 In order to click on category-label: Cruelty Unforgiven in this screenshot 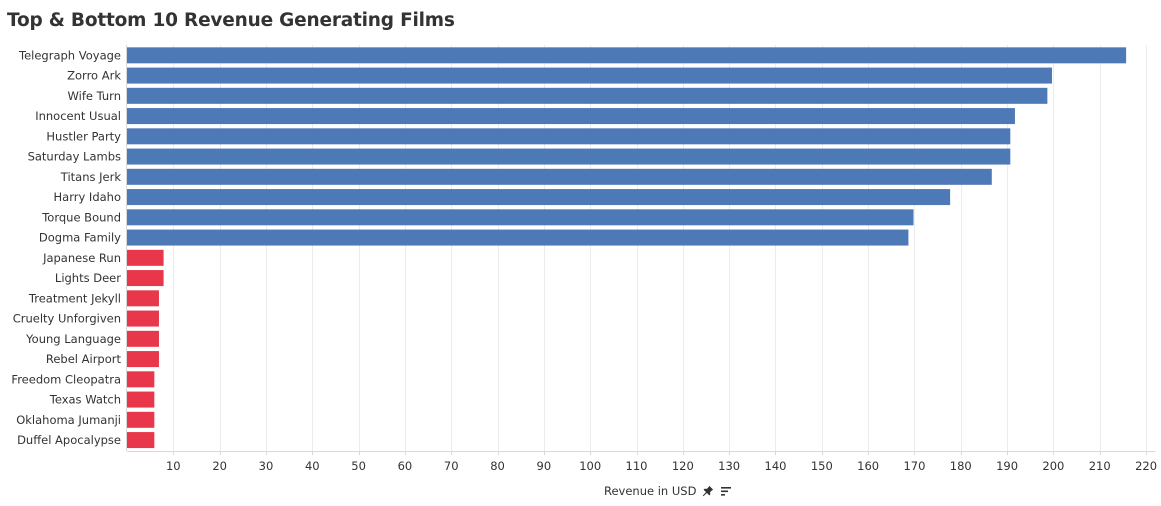, I will do `click(67, 319)`.